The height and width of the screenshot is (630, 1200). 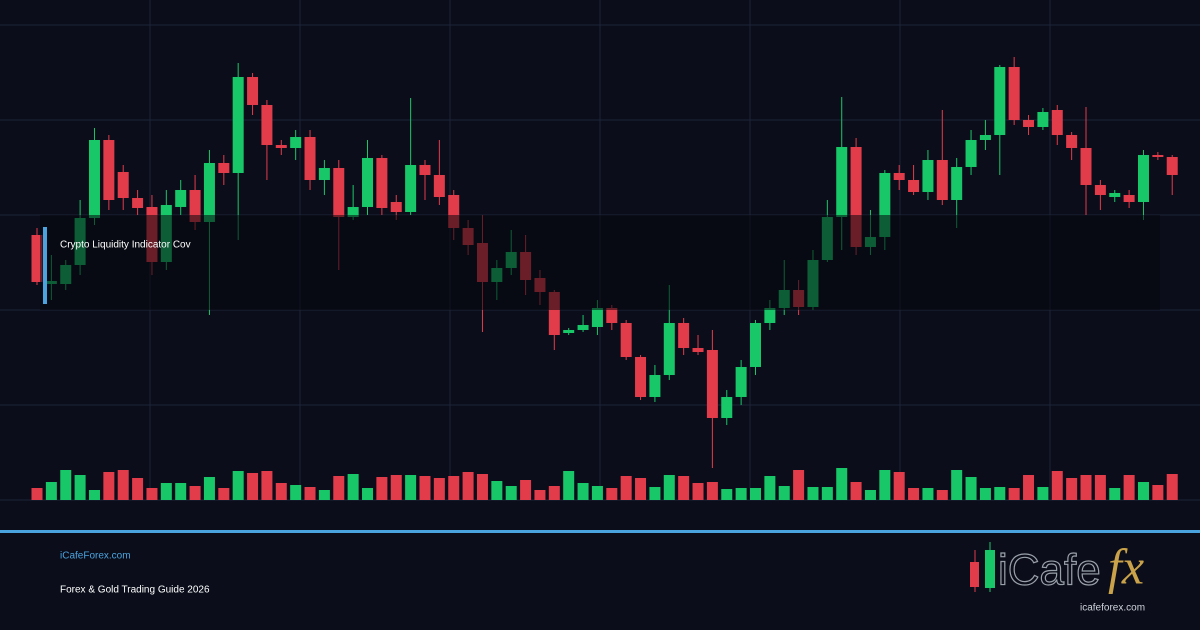 I want to click on site-link: iCafeForex.com, so click(x=95, y=556).